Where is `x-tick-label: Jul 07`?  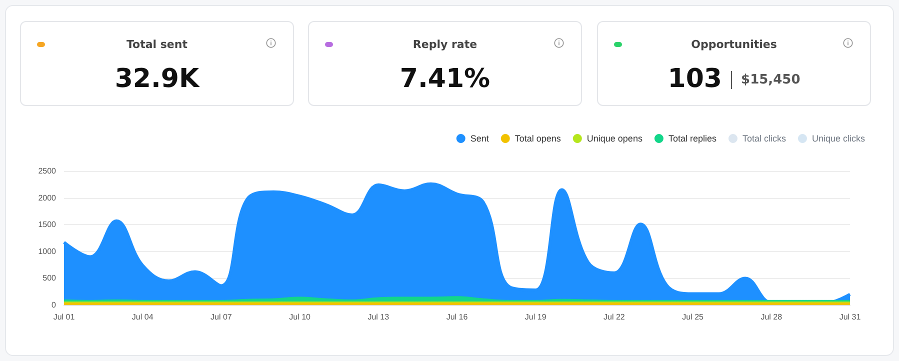
x-tick-label: Jul 07 is located at coordinates (221, 317).